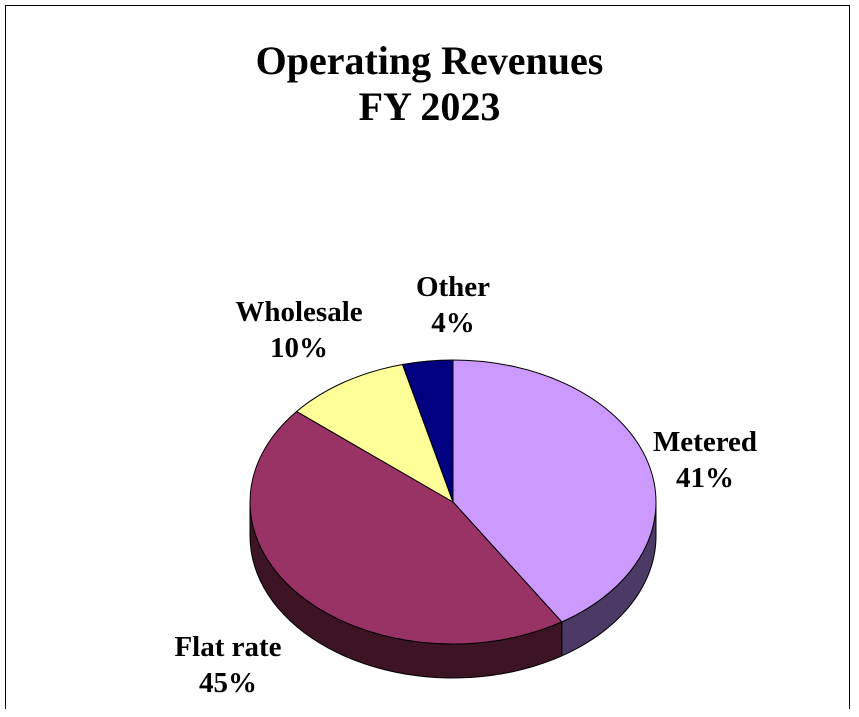 The image size is (859, 717). I want to click on pie-slice-flat-rate, so click(406, 527).